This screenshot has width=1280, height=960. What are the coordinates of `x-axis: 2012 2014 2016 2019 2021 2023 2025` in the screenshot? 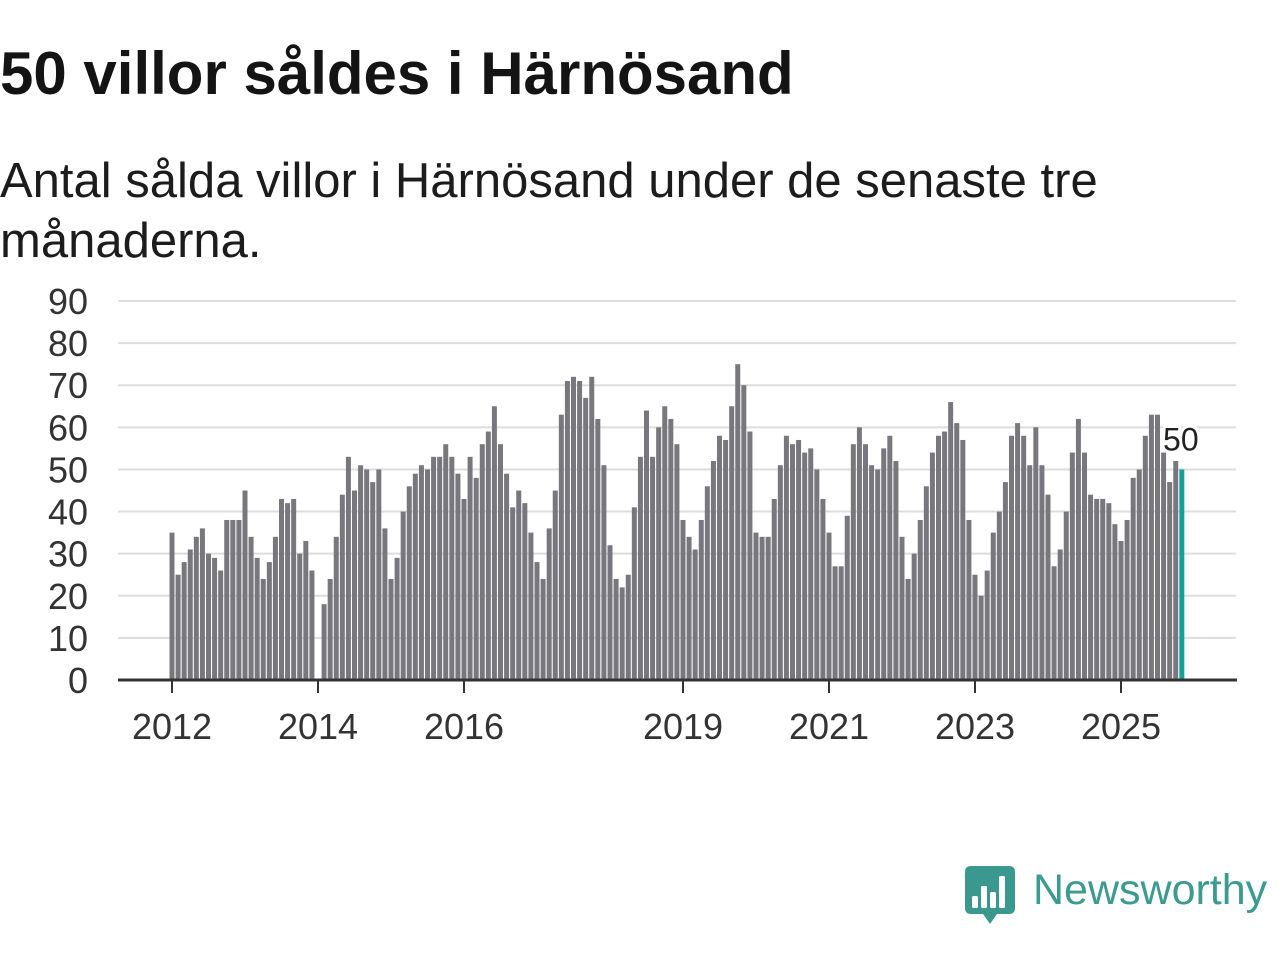 It's located at (677, 712).